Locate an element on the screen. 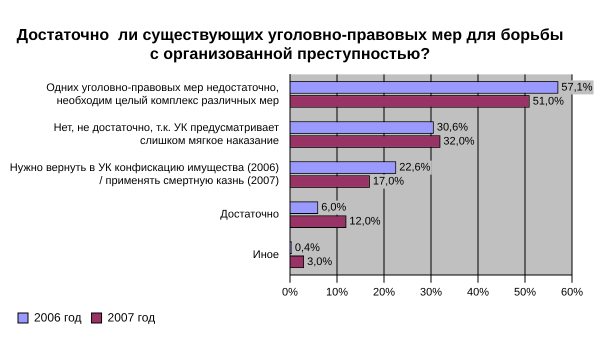 This screenshot has height=342, width=610. x-tick-label: 0% is located at coordinates (290, 292).